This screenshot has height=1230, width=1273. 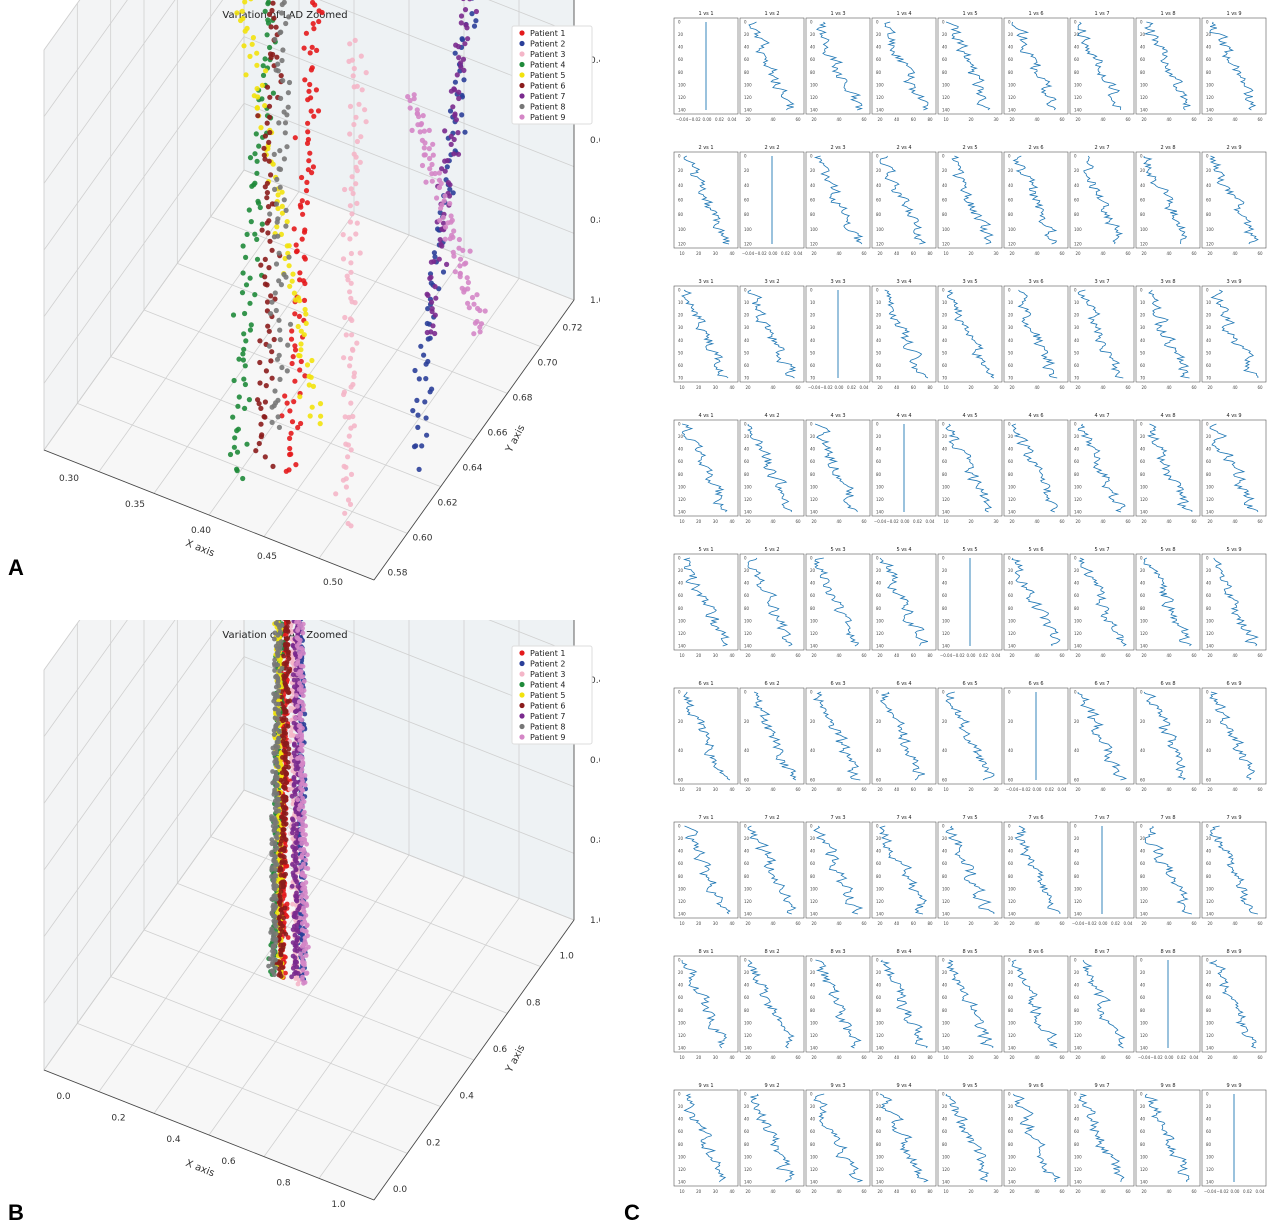 What do you see at coordinates (85, 678) in the screenshot?
I see `gridline` at bounding box center [85, 678].